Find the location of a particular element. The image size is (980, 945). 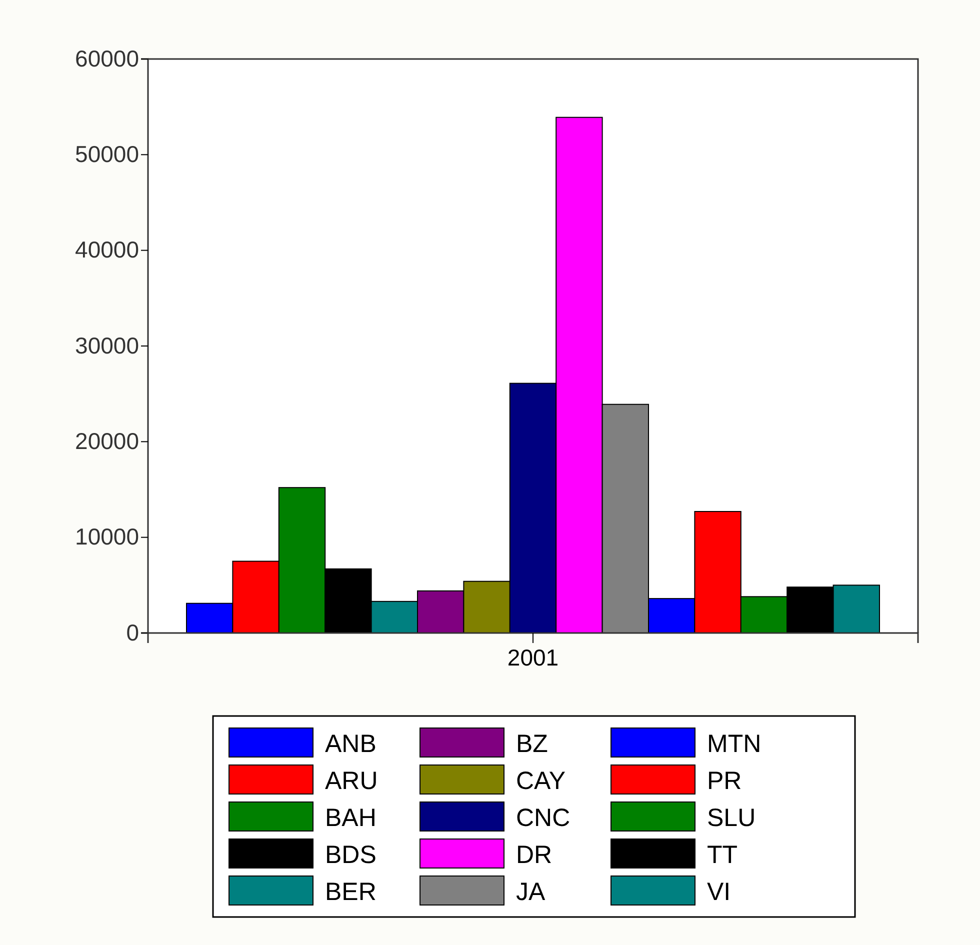

legend-label: SLU is located at coordinates (731, 818).